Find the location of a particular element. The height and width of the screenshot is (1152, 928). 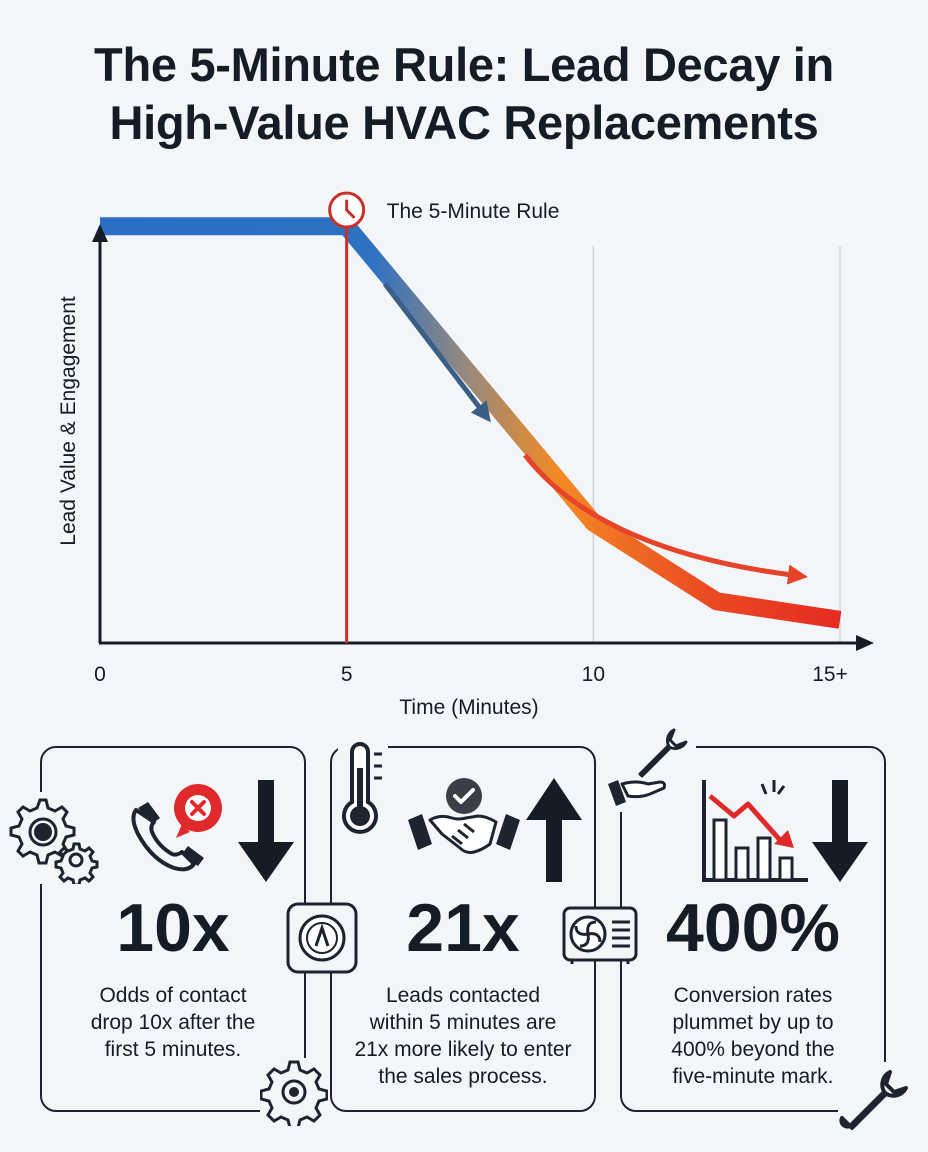

x-axis-label: Time (Minutes) is located at coordinates (468, 707).